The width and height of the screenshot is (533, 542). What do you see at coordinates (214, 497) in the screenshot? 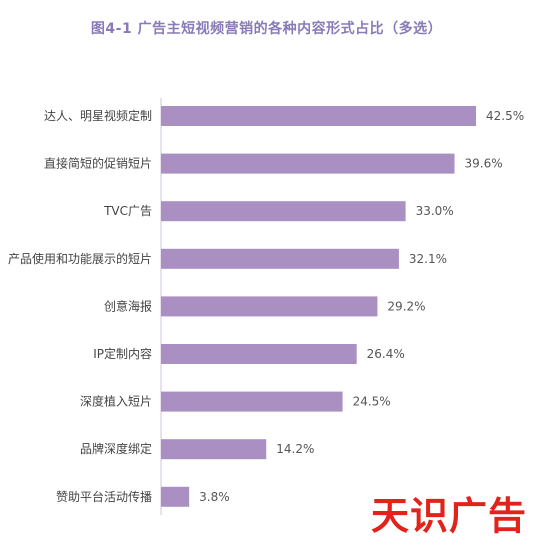
I see `value-label: 3.8%` at bounding box center [214, 497].